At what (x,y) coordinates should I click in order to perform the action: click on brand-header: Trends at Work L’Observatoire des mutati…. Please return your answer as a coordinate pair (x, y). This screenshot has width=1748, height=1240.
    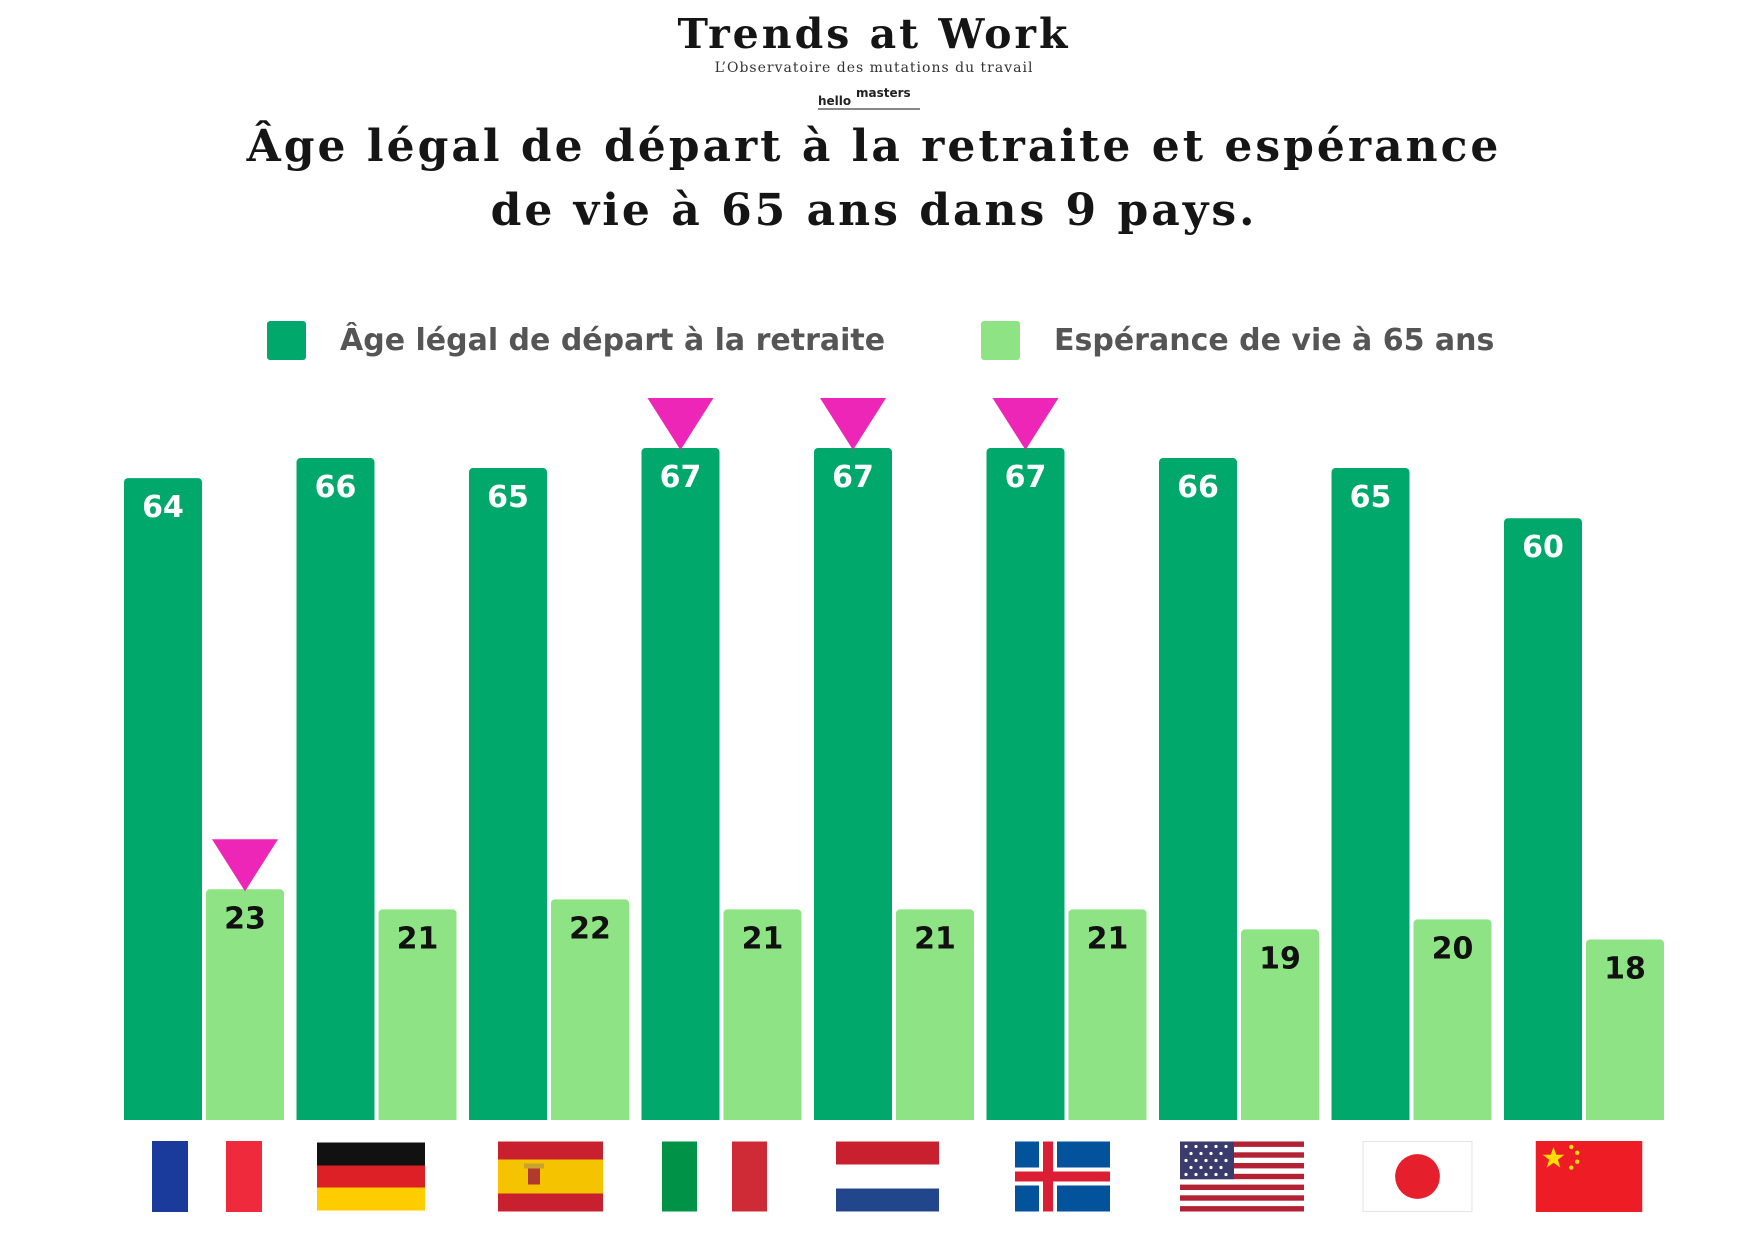
    Looking at the image, I should click on (874, 41).